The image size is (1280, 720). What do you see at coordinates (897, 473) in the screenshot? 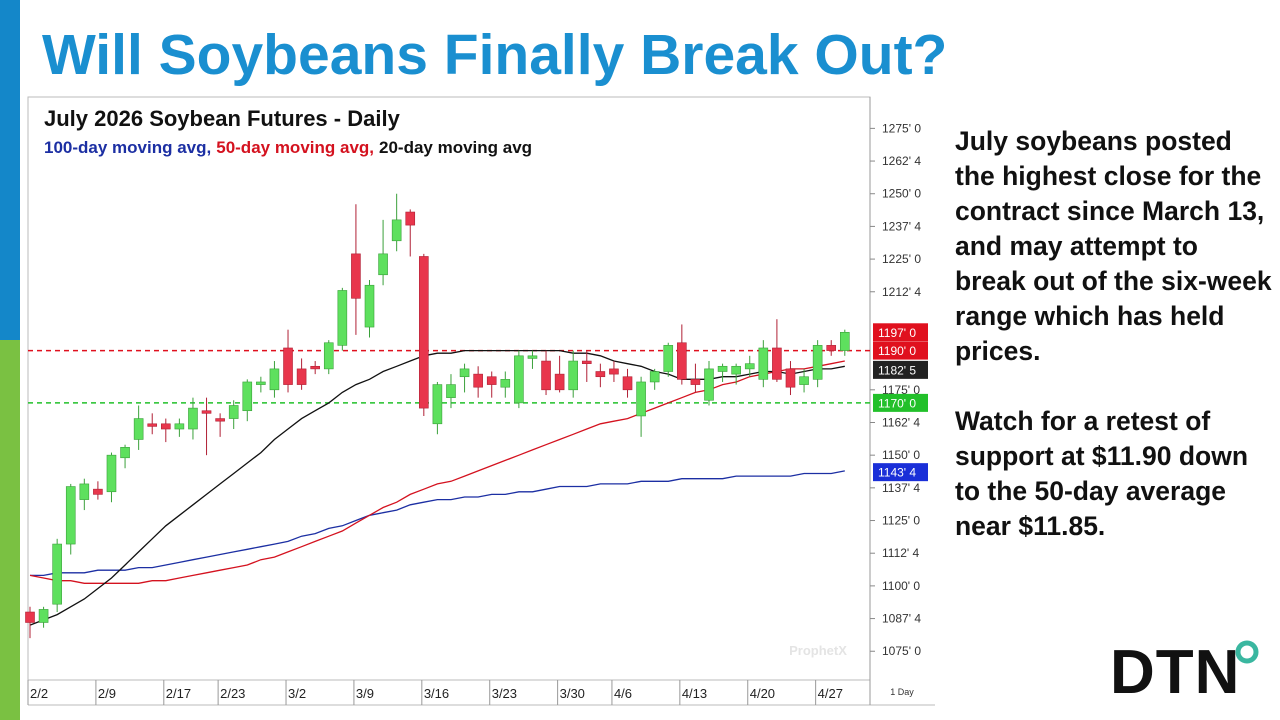
I see `price-tag-label: 1143' 4` at bounding box center [897, 473].